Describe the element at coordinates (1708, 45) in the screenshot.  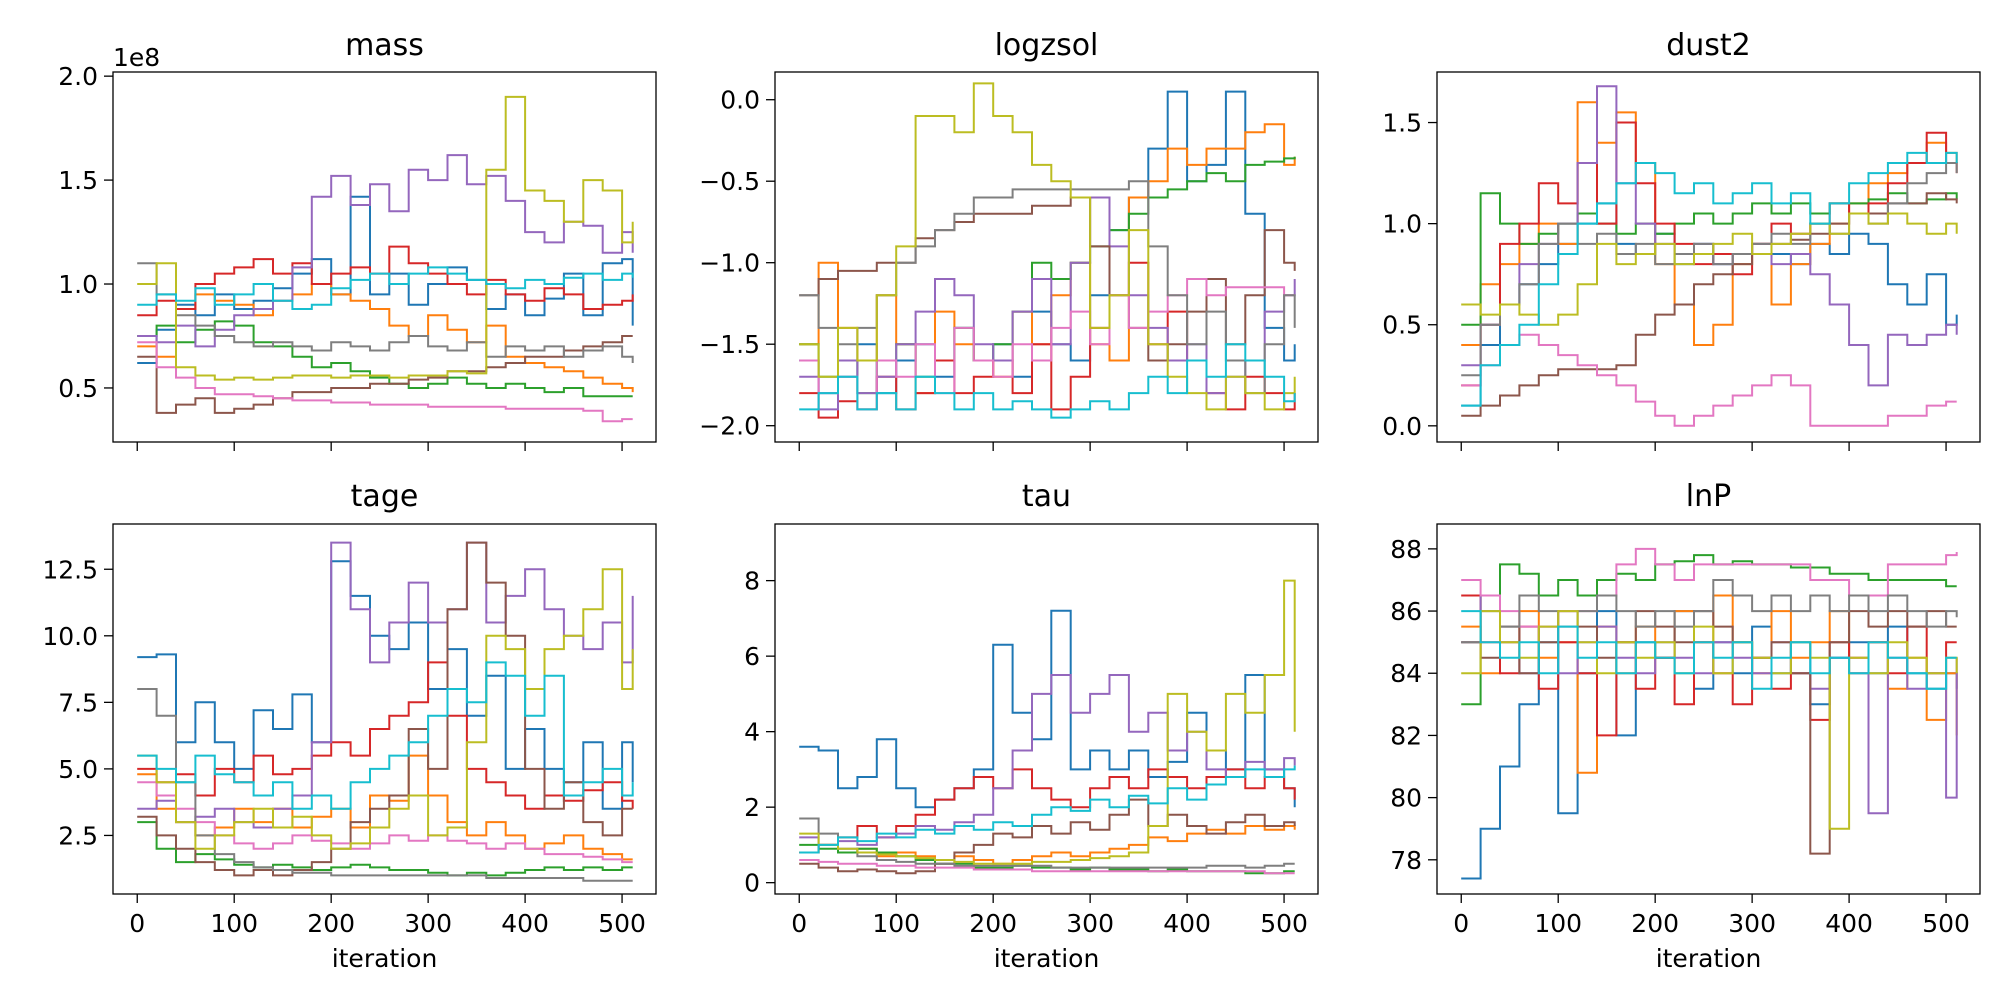
I see `panel-title: dust2` at that location.